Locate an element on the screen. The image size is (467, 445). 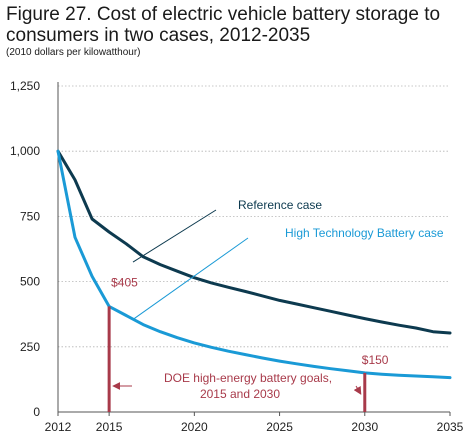
goal-label-2030: $150 is located at coordinates (375, 360).